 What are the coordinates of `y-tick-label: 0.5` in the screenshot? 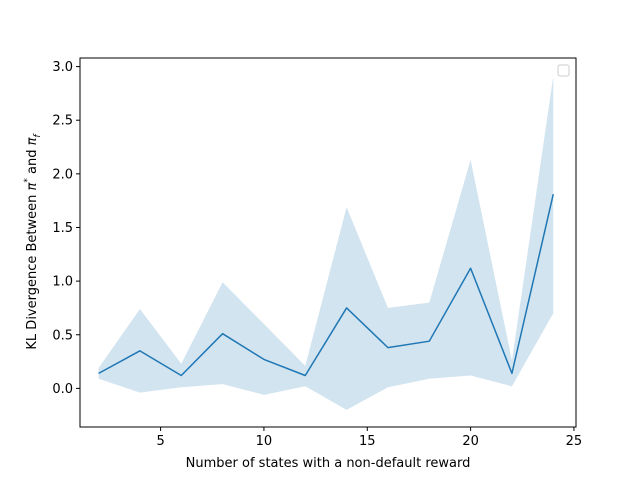 It's located at (62, 335).